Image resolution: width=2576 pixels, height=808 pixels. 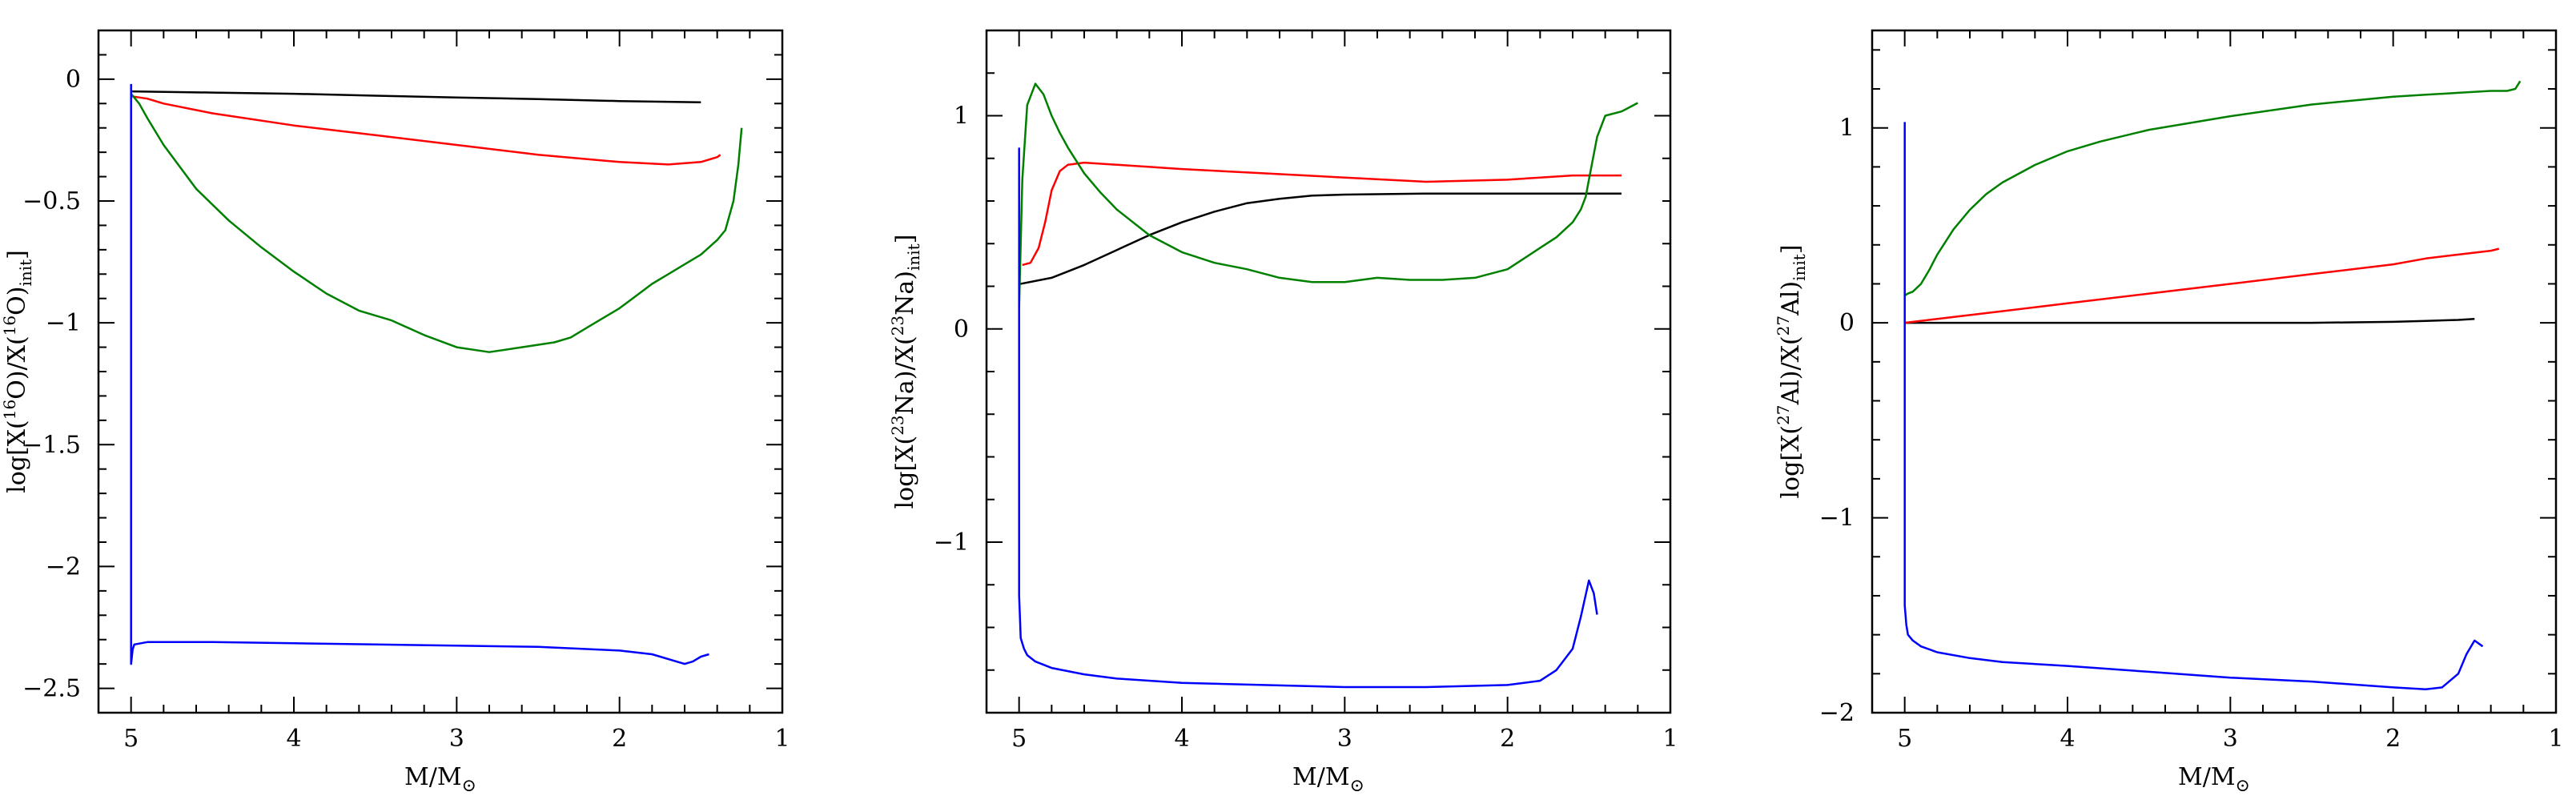 I want to click on y-tick-label: −0.5, so click(x=51, y=201).